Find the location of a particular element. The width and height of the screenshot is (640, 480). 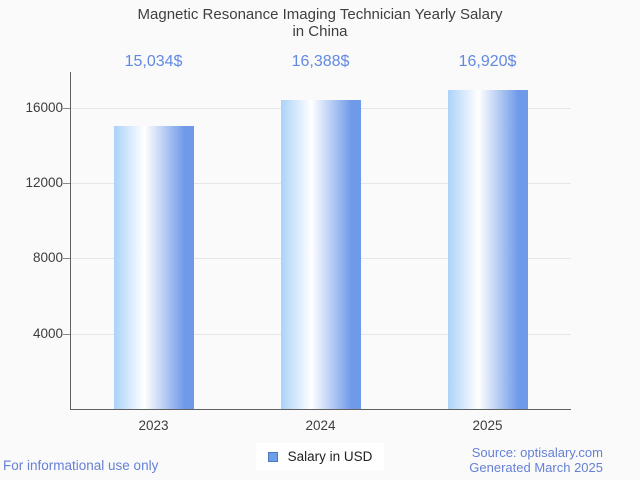

y-axis-line is located at coordinates (70, 241).